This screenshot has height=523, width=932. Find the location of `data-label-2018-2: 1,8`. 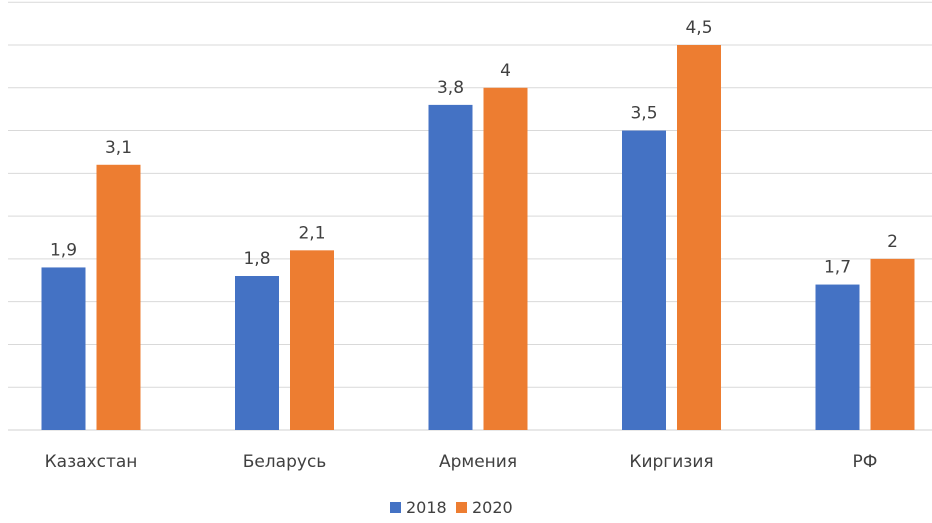

data-label-2018-2: 1,8 is located at coordinates (256, 259).